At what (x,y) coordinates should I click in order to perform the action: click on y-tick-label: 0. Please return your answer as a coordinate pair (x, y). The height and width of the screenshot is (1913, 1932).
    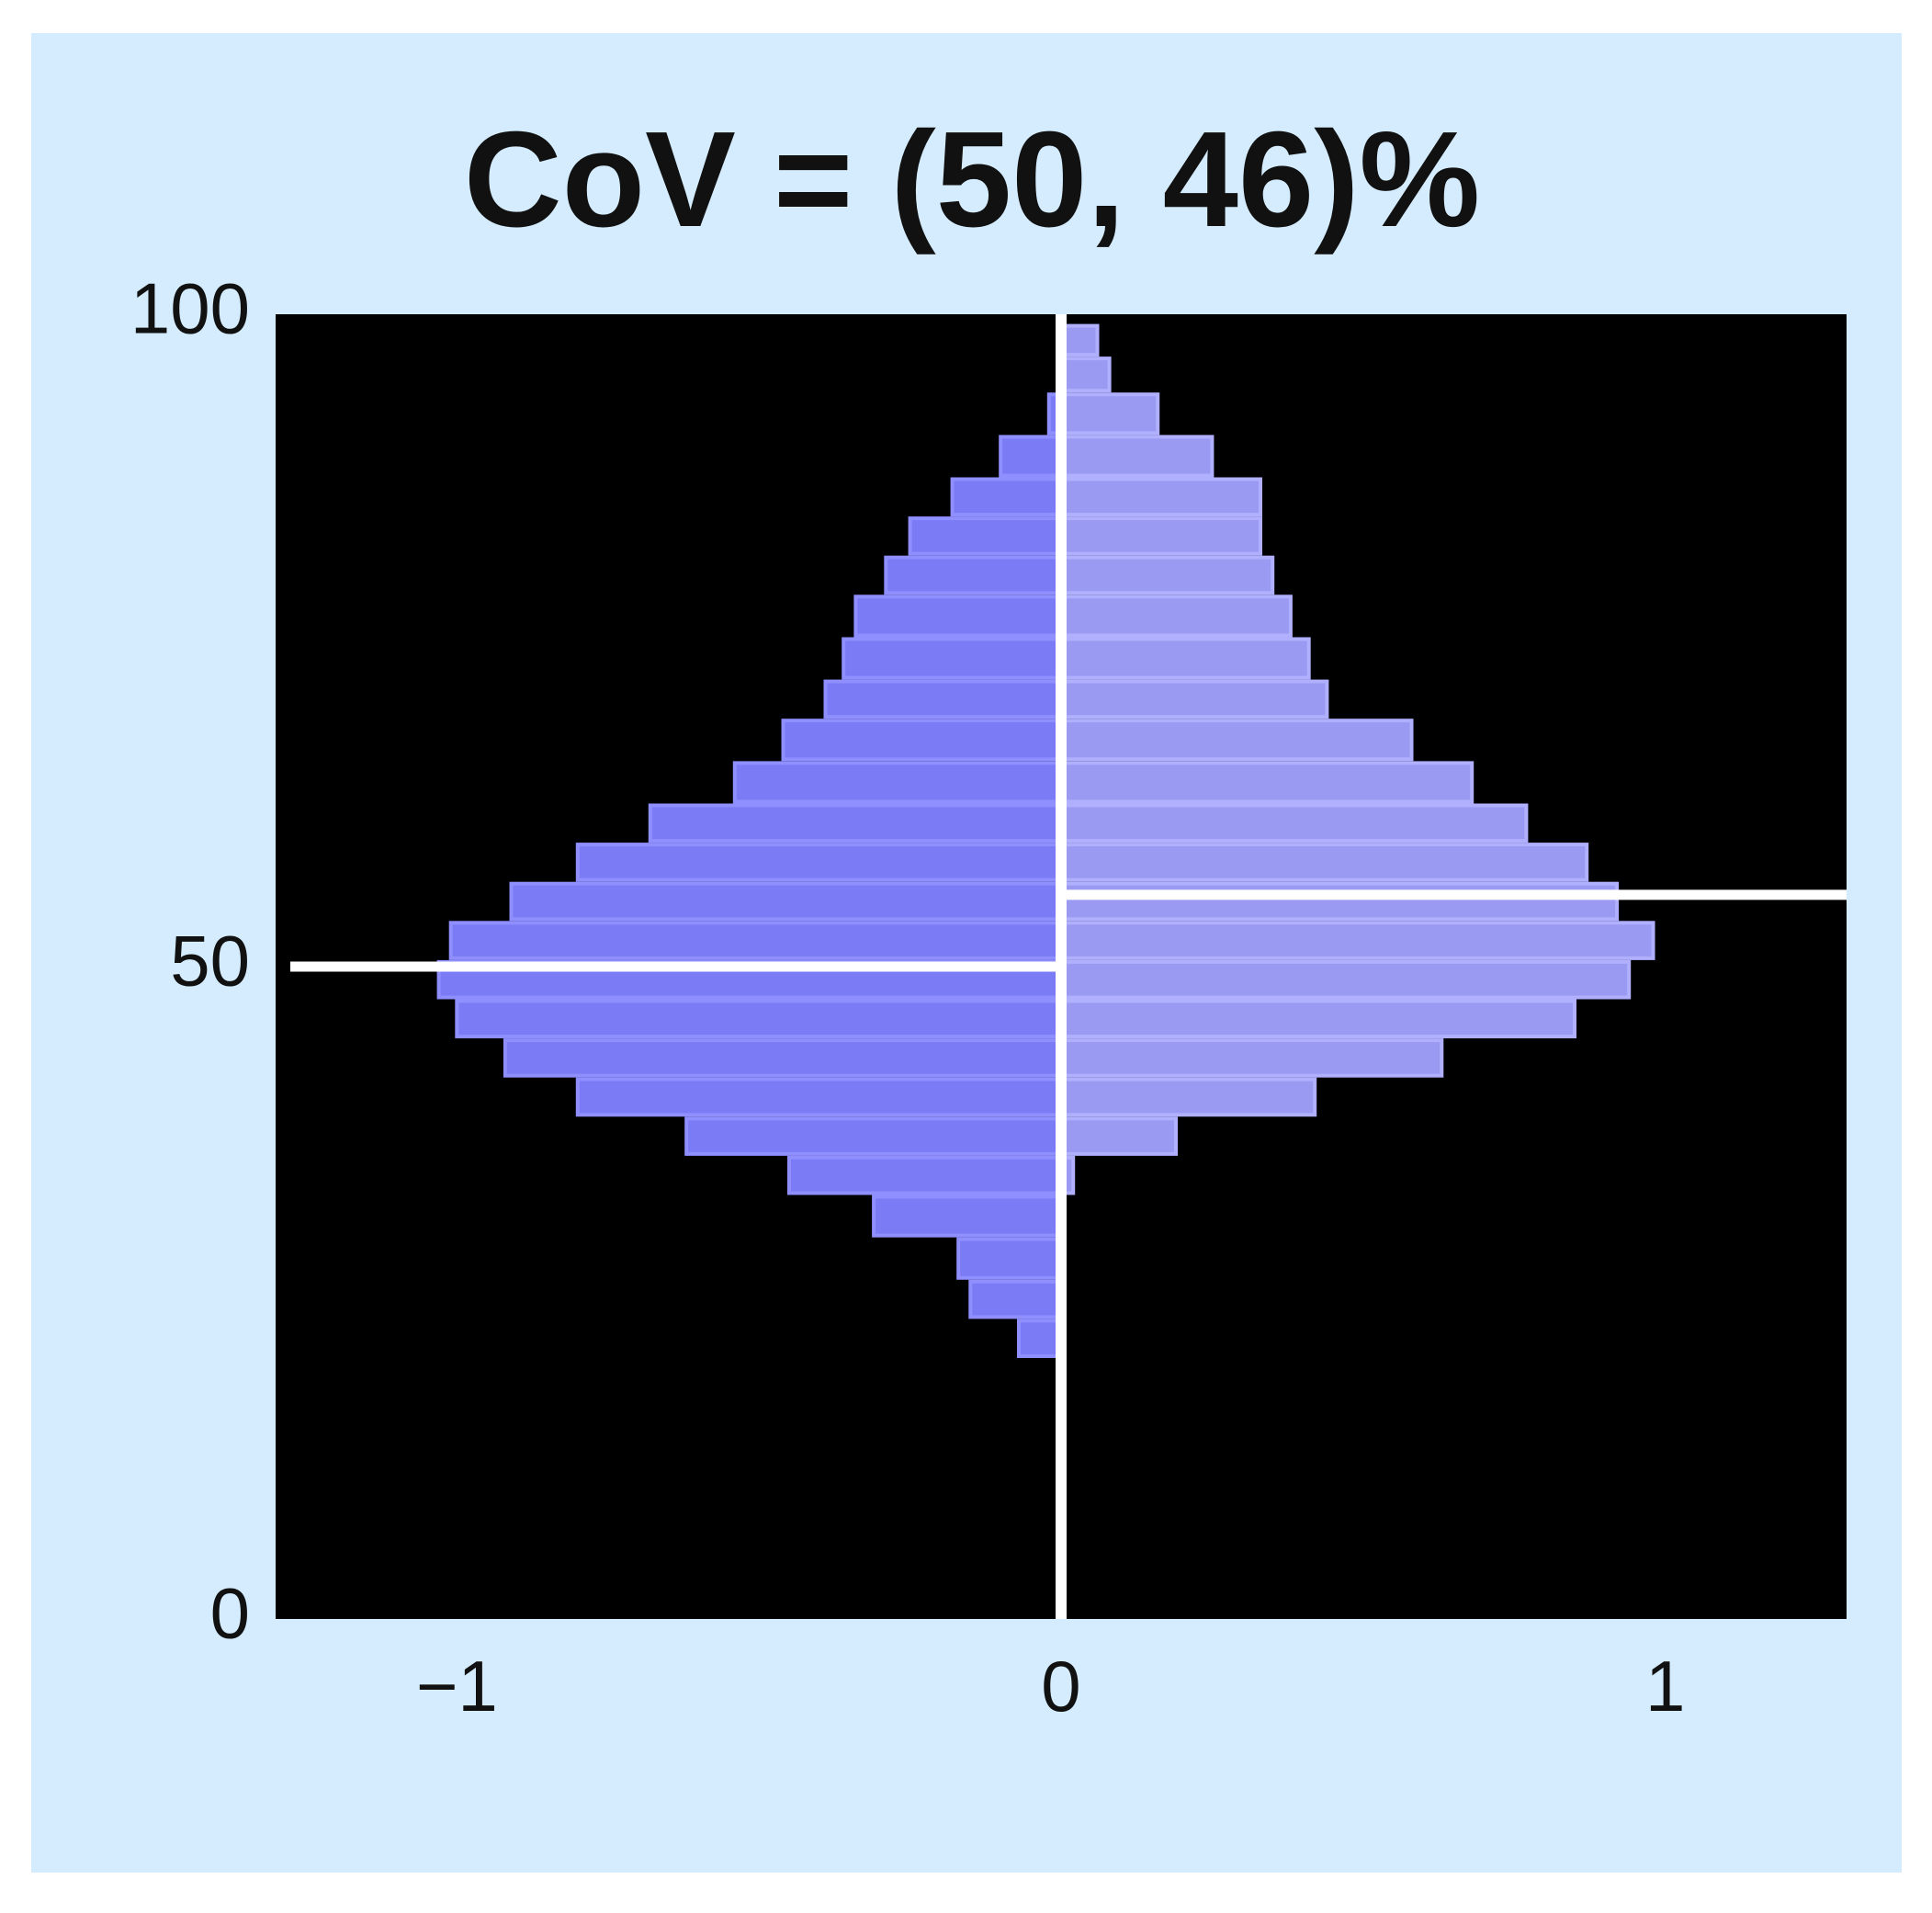
    Looking at the image, I should click on (230, 1613).